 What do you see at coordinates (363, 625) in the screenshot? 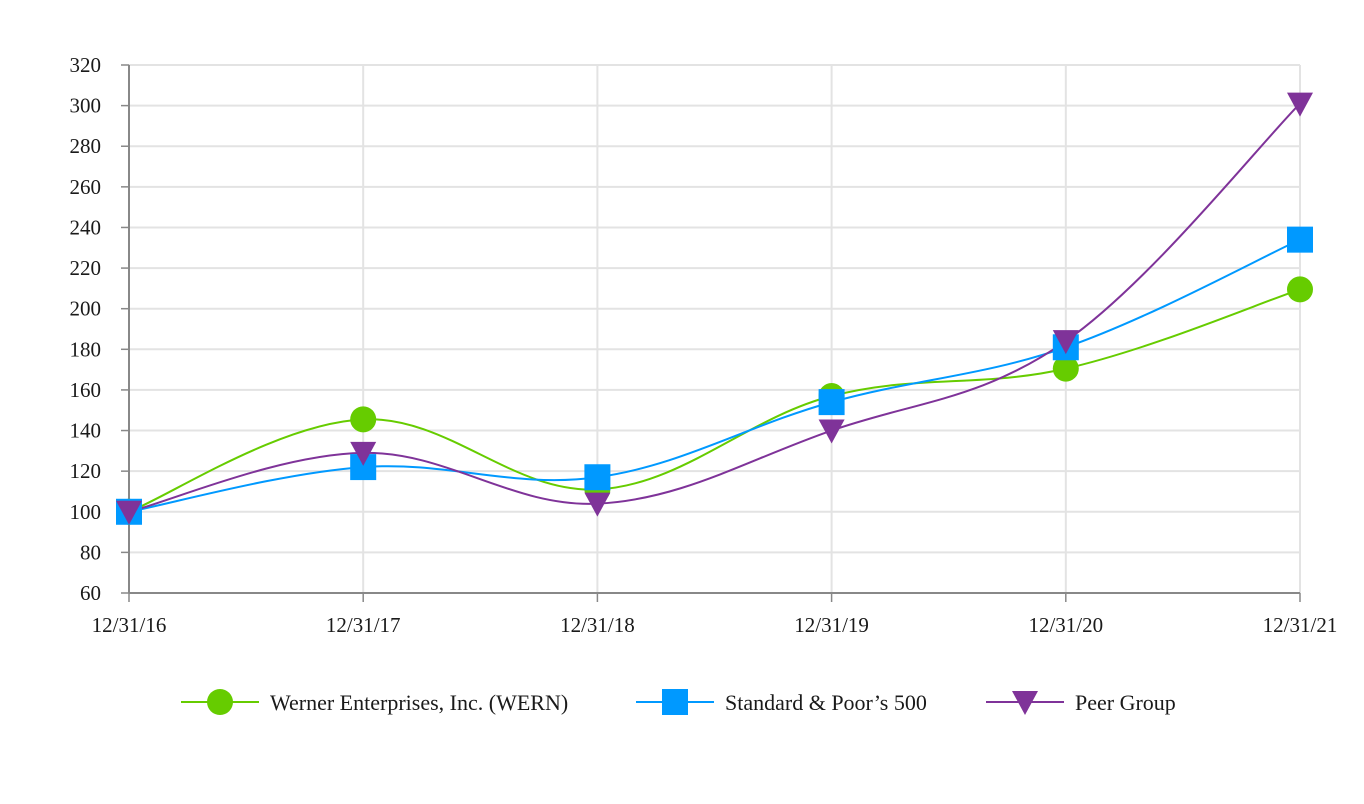
I see `x-tick-label: 12/31/17` at bounding box center [363, 625].